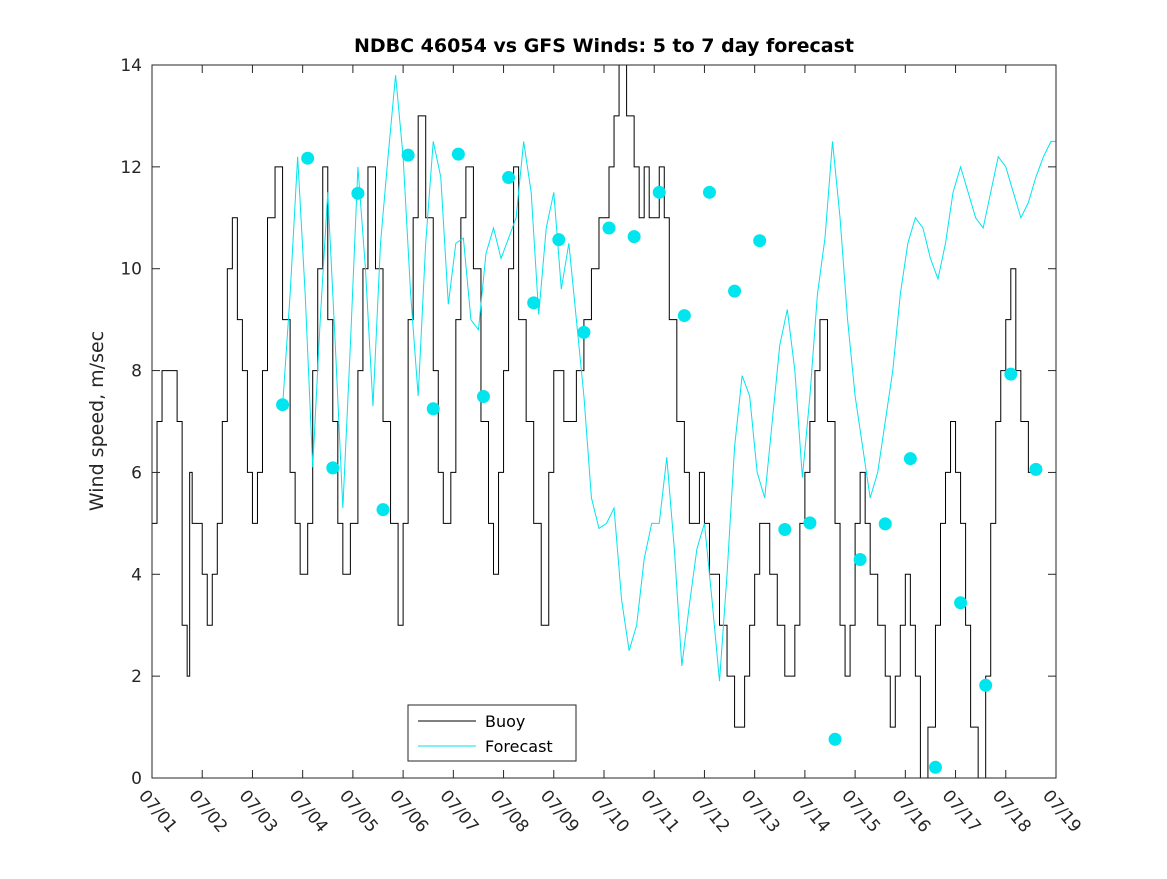 The image size is (1167, 879). What do you see at coordinates (136, 677) in the screenshot?
I see `y-tick-label: 2` at bounding box center [136, 677].